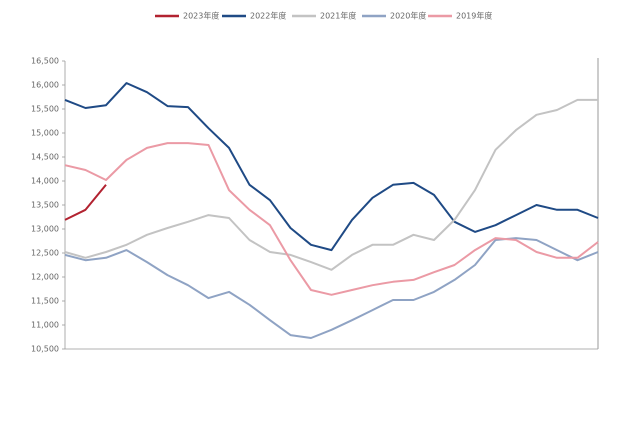  What do you see at coordinates (45, 277) in the screenshot?
I see `y-tick-label: 12,000` at bounding box center [45, 277].